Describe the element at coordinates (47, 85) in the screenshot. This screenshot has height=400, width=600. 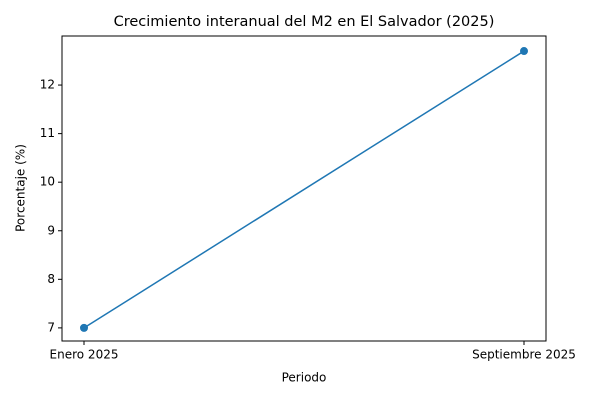
I see `y-tick-label: 12` at that location.